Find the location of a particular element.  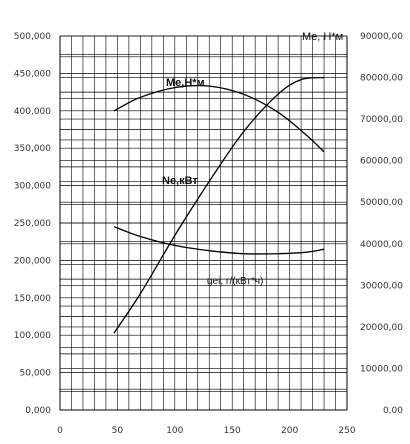

left-tick-label: 0,000 is located at coordinates (38, 411).